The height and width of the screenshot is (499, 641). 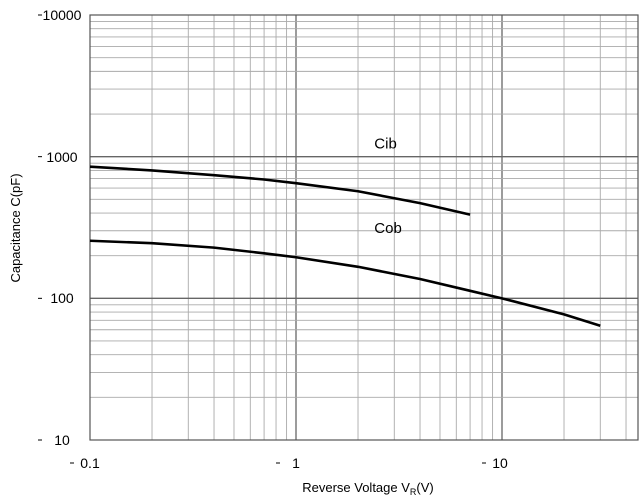 I want to click on y-tick-label-100: 100, so click(x=62, y=298).